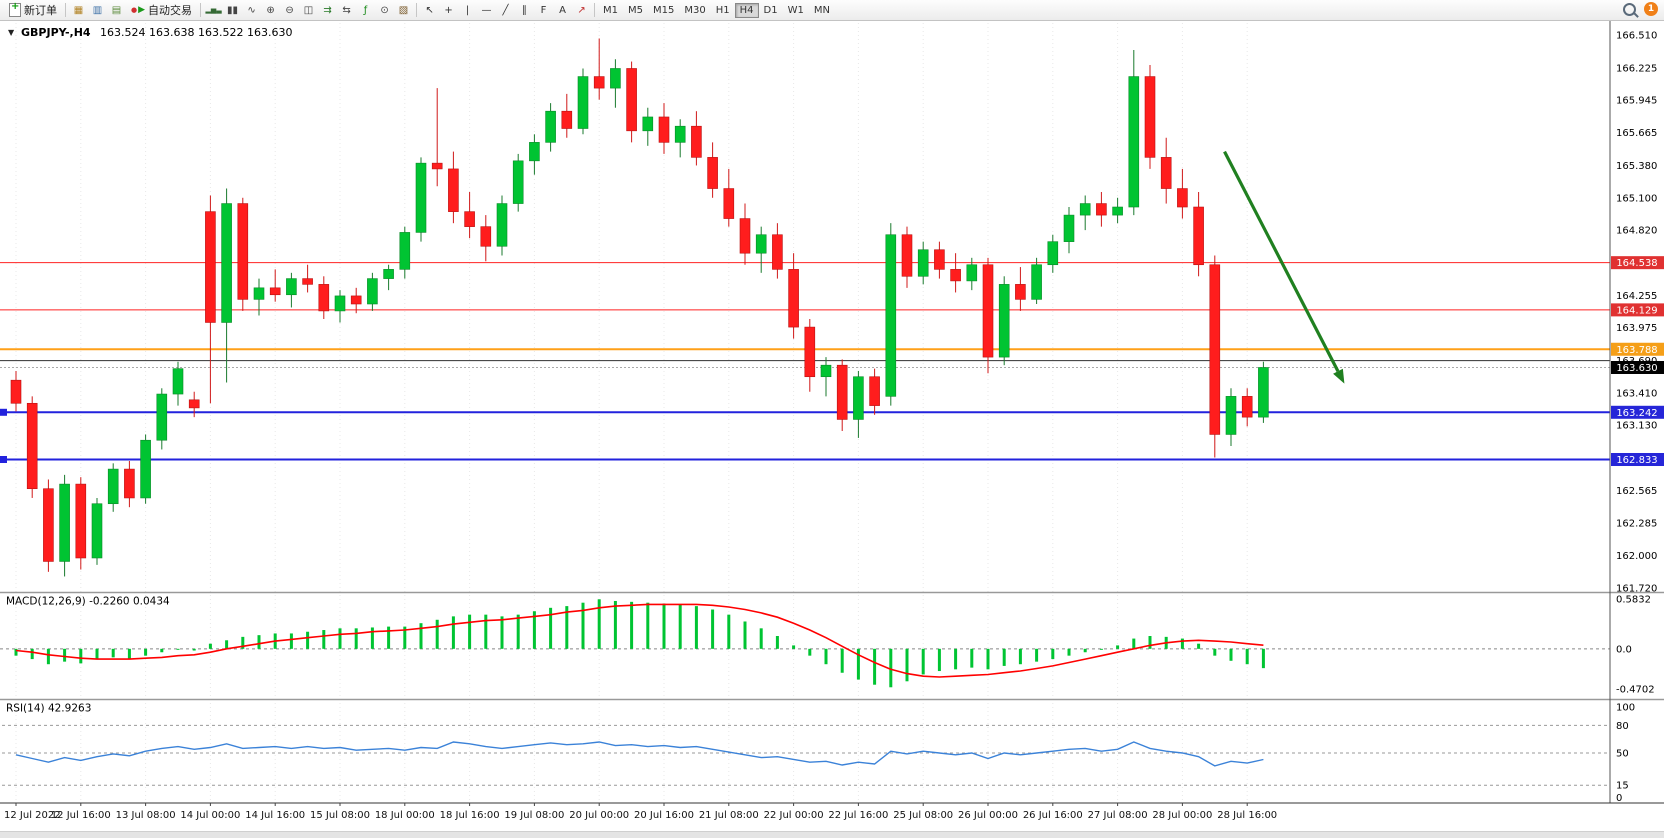 The height and width of the screenshot is (838, 1664). I want to click on timeframe-w1: W1, so click(796, 10).